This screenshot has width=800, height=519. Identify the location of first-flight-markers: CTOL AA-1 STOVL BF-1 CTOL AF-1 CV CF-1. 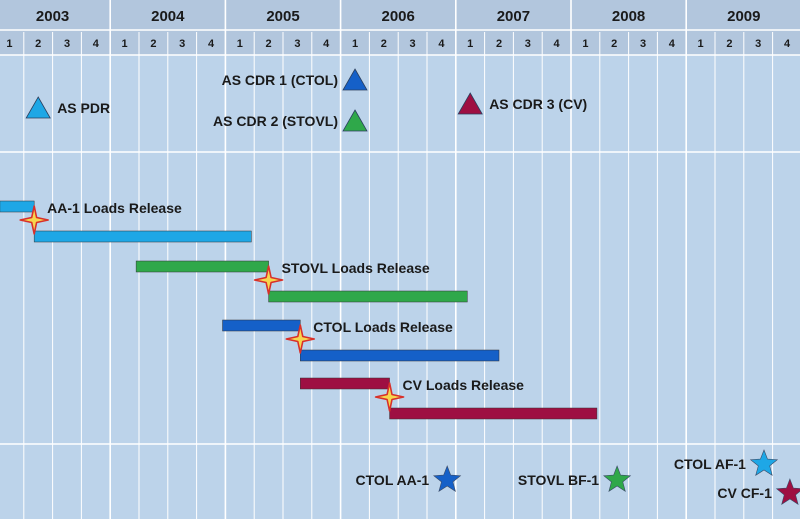
(578, 477).